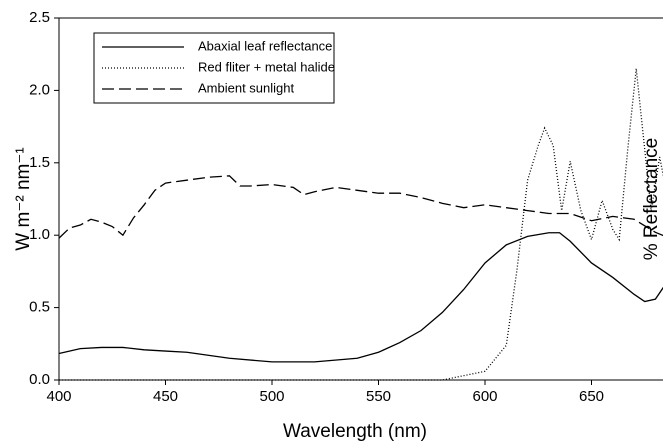 This screenshot has height=444, width=663. What do you see at coordinates (39, 89) in the screenshot?
I see `y-tick-label: 2.0` at bounding box center [39, 89].